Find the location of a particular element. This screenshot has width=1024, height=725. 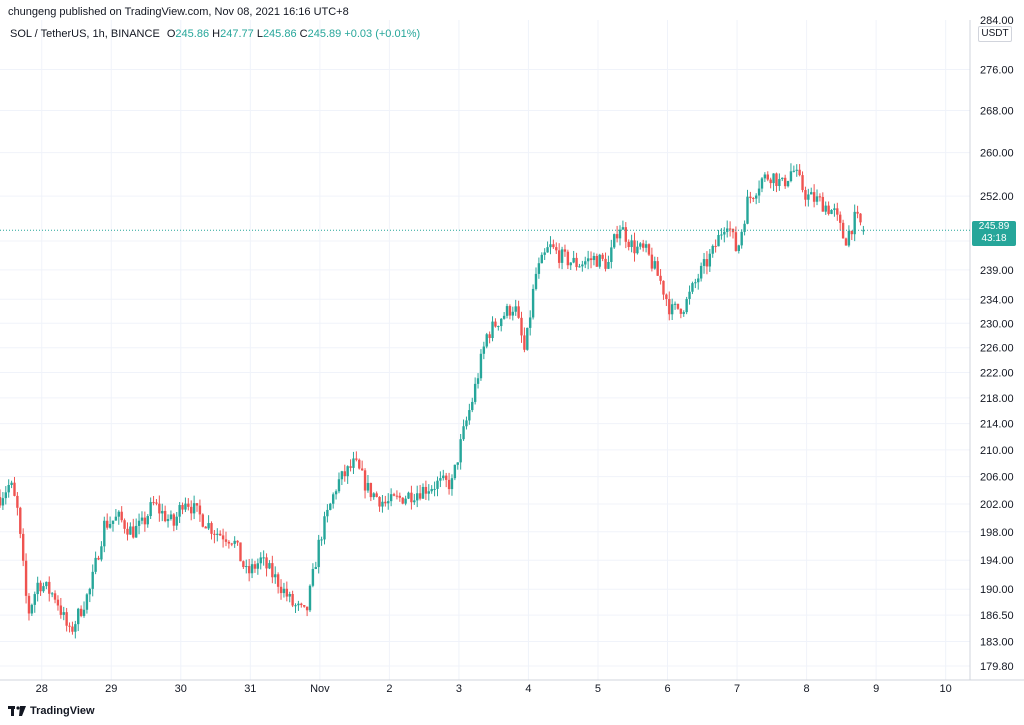

symbol-label: SOL / TetherUS, 1h, BINANCE is located at coordinates (85, 34).